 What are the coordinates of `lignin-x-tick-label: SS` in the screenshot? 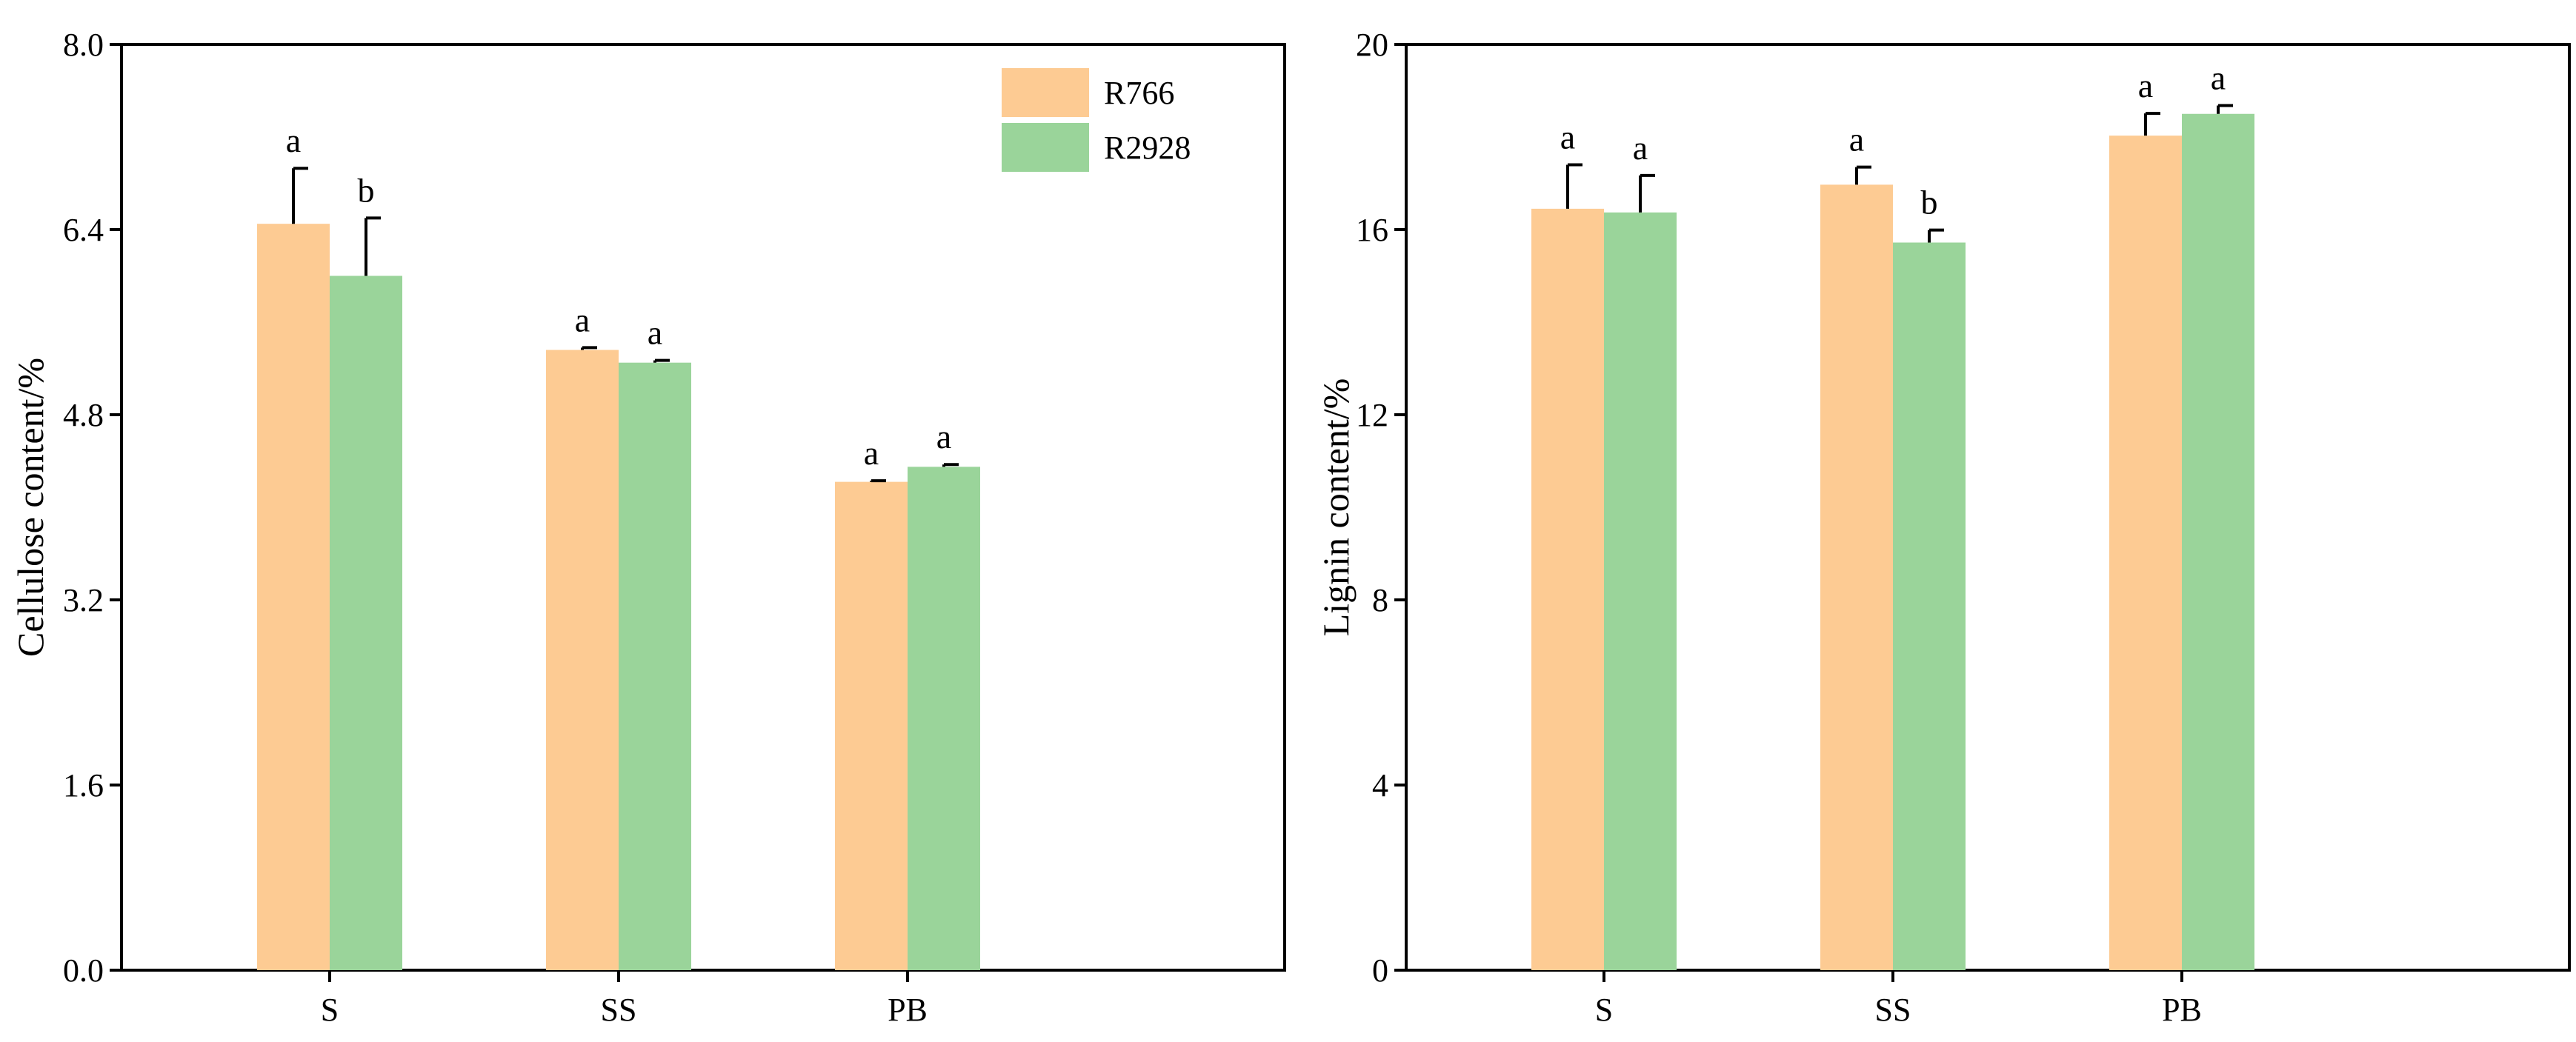 It's located at (1893, 1010).